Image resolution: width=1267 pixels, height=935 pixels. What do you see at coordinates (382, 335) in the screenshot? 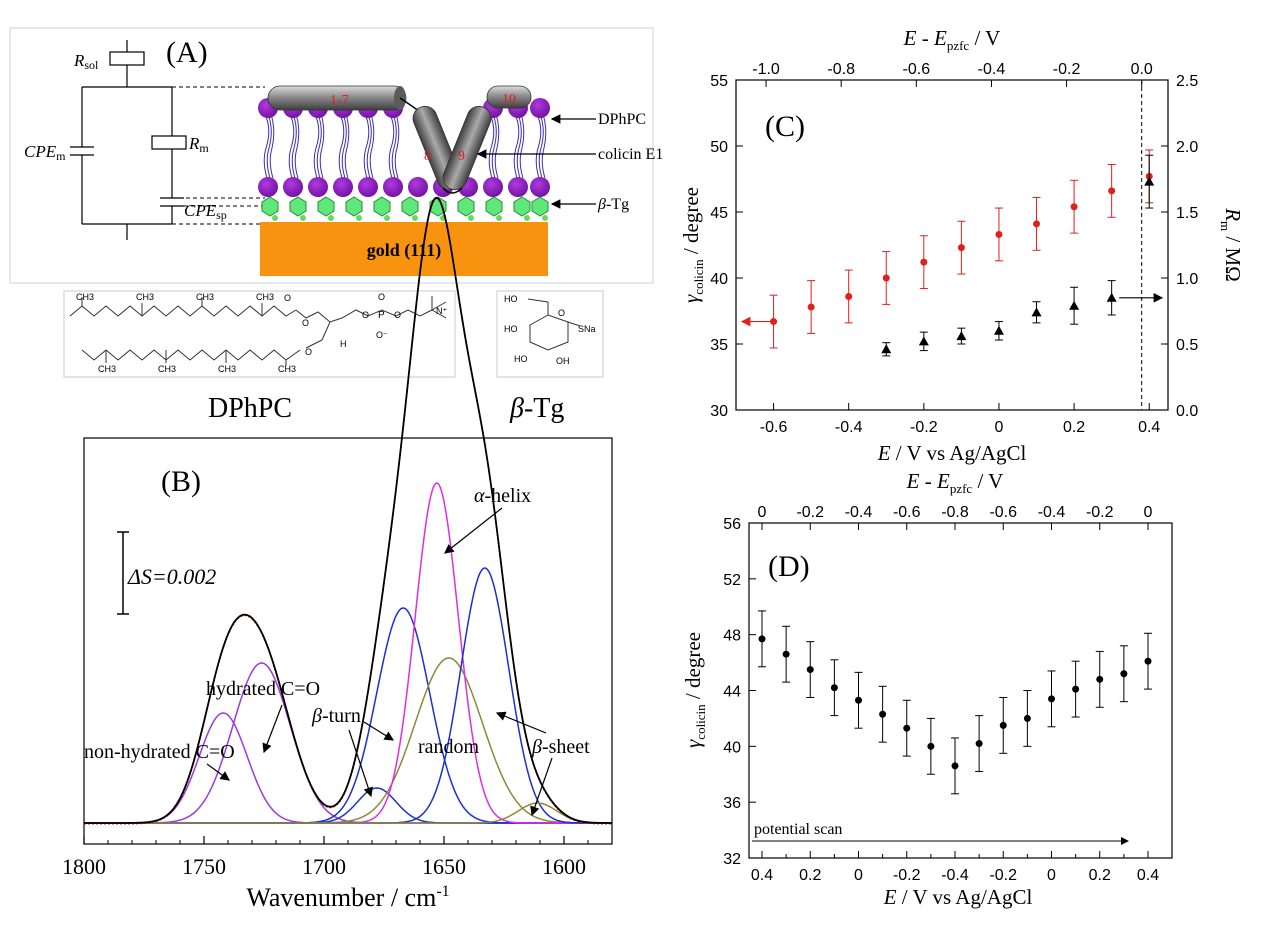
I see `o-minus-label: O⁻` at bounding box center [382, 335].